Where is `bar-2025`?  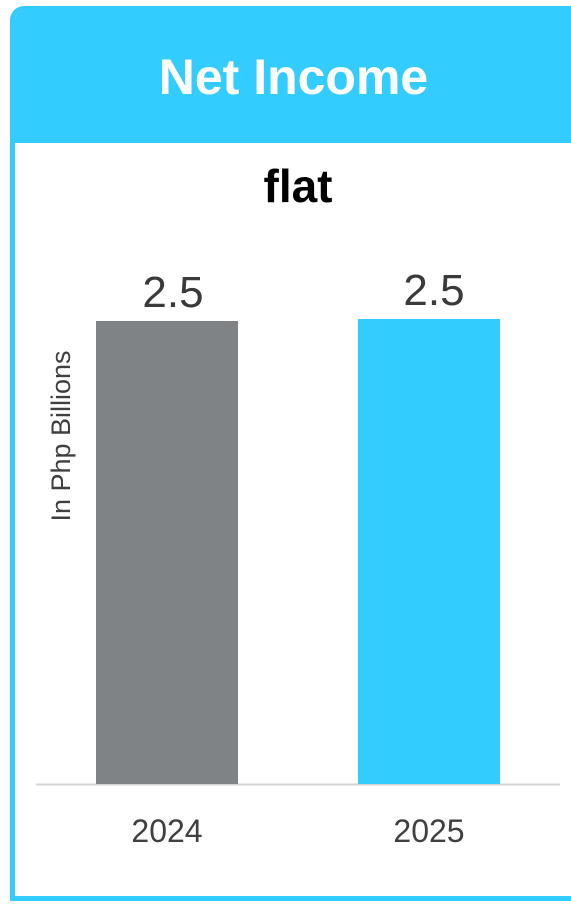 bar-2025 is located at coordinates (429, 551).